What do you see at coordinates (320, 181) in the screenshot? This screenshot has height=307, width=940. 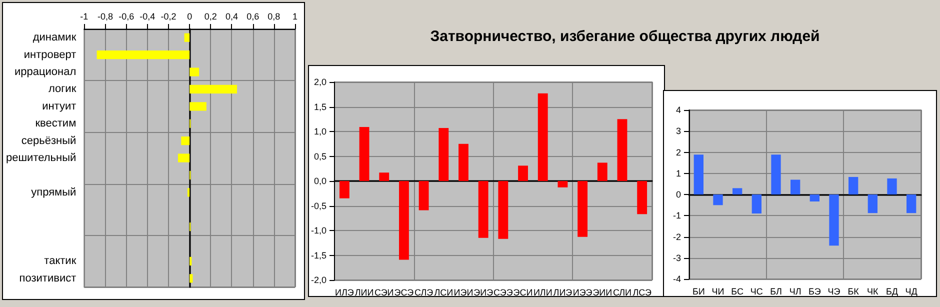 I see `y-tick-label: 0,0` at bounding box center [320, 181].